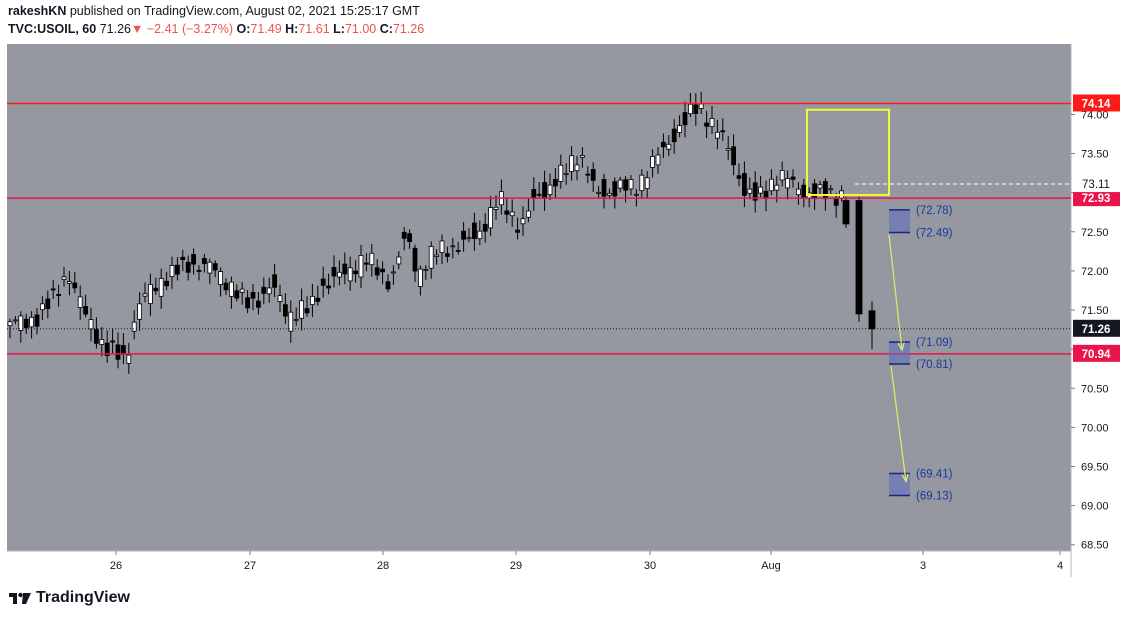  What do you see at coordinates (1095, 115) in the screenshot?
I see `y-tick-label: 74.00` at bounding box center [1095, 115].